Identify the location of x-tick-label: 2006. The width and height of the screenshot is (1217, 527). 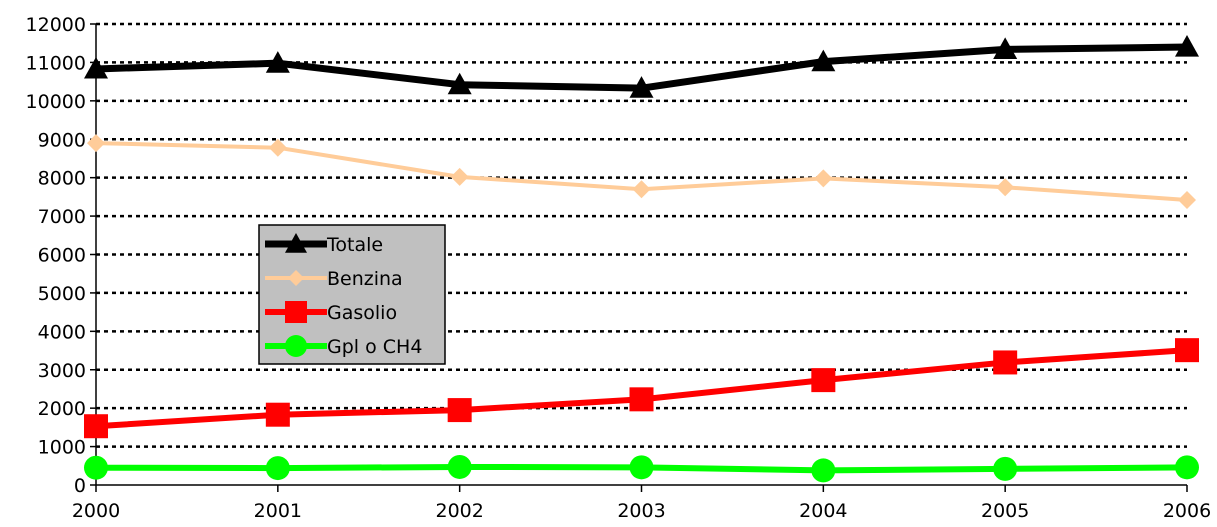
(1187, 511).